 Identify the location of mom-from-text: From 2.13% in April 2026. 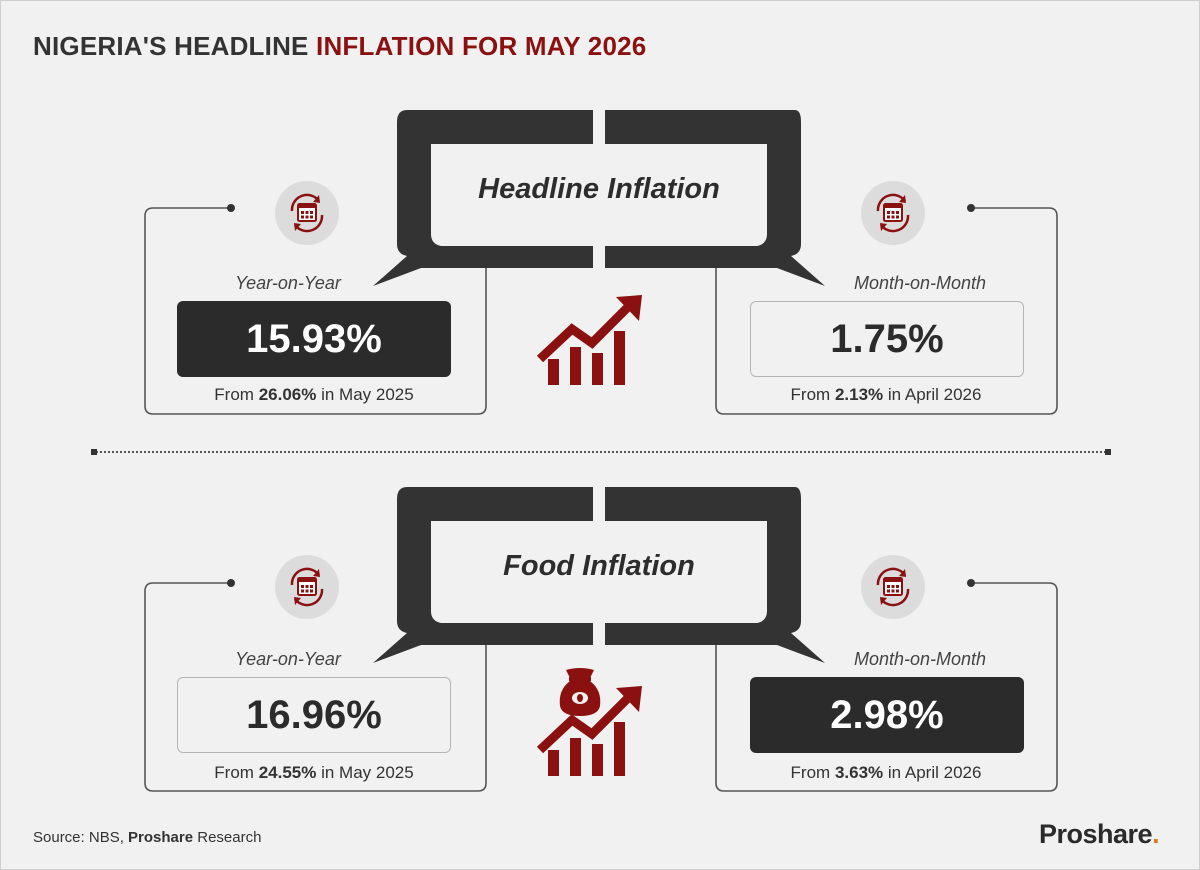
(886, 394).